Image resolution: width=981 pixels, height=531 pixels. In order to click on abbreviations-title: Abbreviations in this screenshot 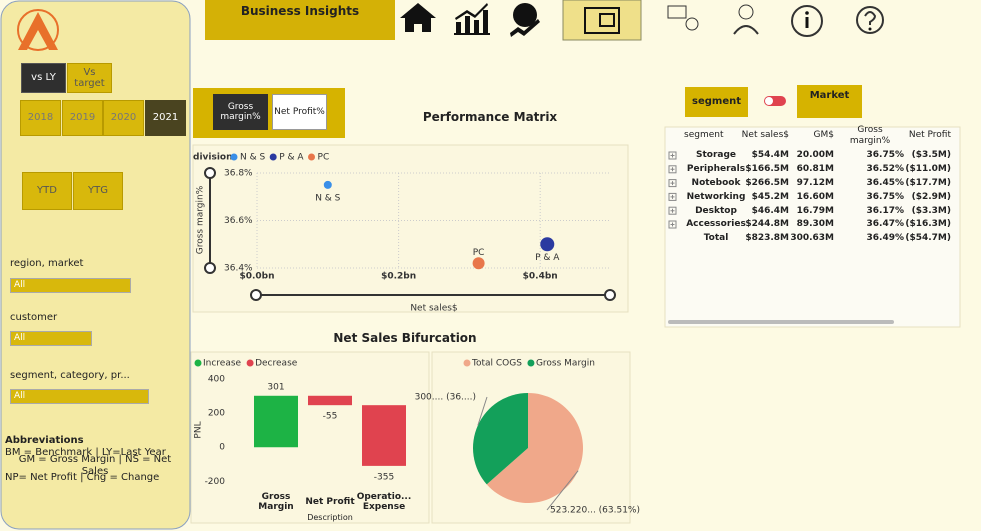, I will do `click(44, 440)`.